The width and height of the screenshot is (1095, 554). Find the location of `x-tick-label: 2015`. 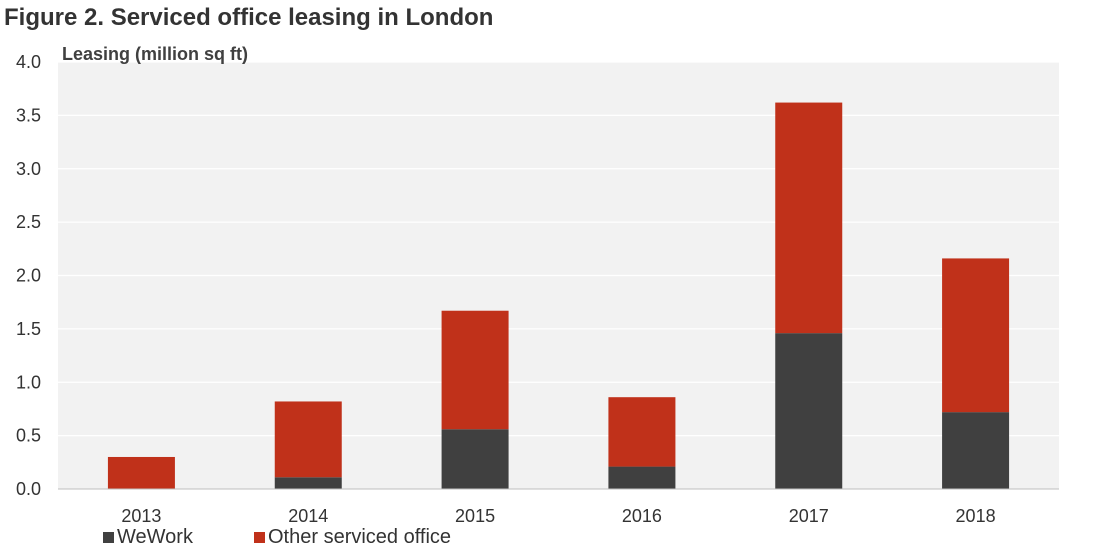

x-tick-label: 2015 is located at coordinates (475, 516).